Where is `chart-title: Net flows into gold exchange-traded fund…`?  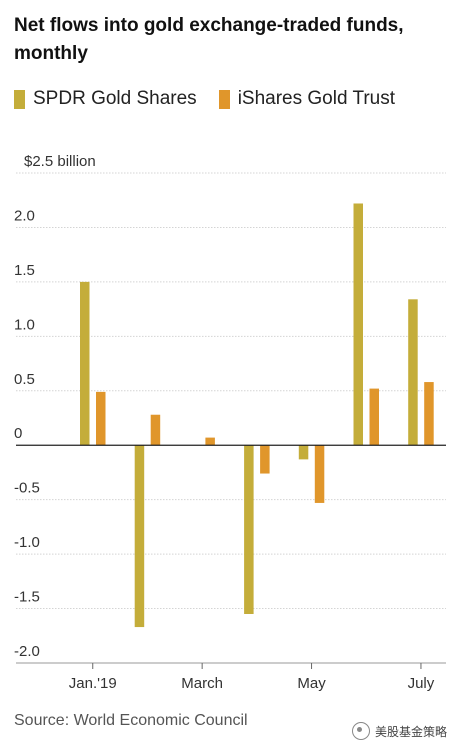 chart-title: Net flows into gold exchange-traded fund… is located at coordinates (209, 39).